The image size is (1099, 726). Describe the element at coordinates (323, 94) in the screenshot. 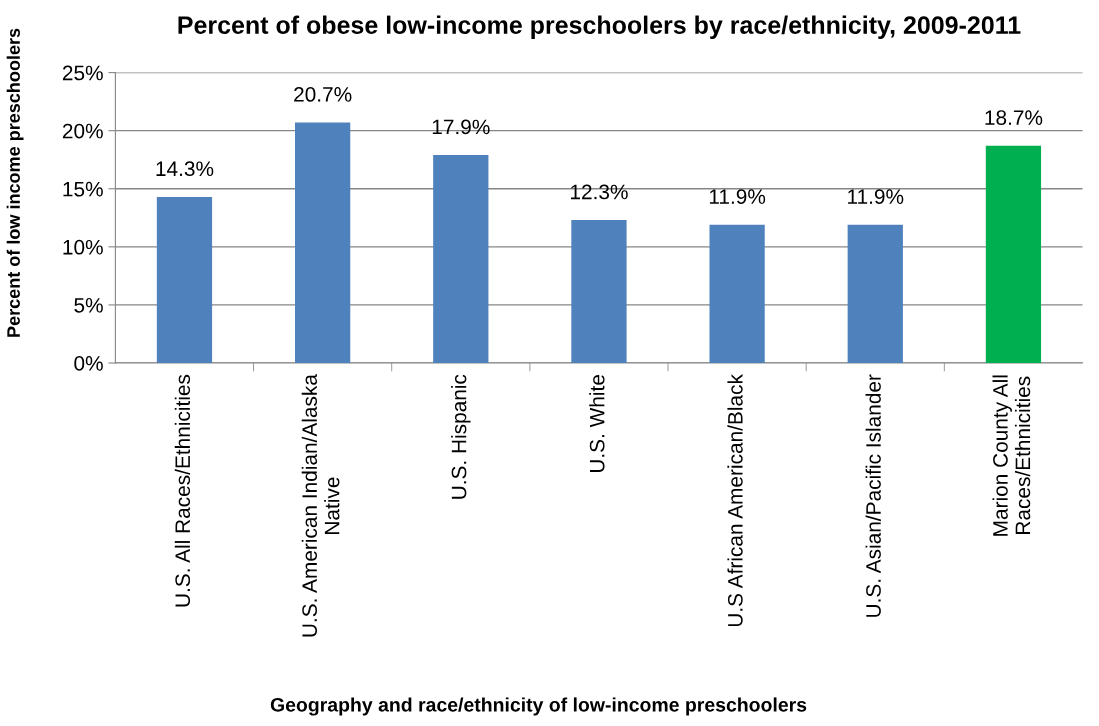

I see `data-label: 20.7%` at that location.